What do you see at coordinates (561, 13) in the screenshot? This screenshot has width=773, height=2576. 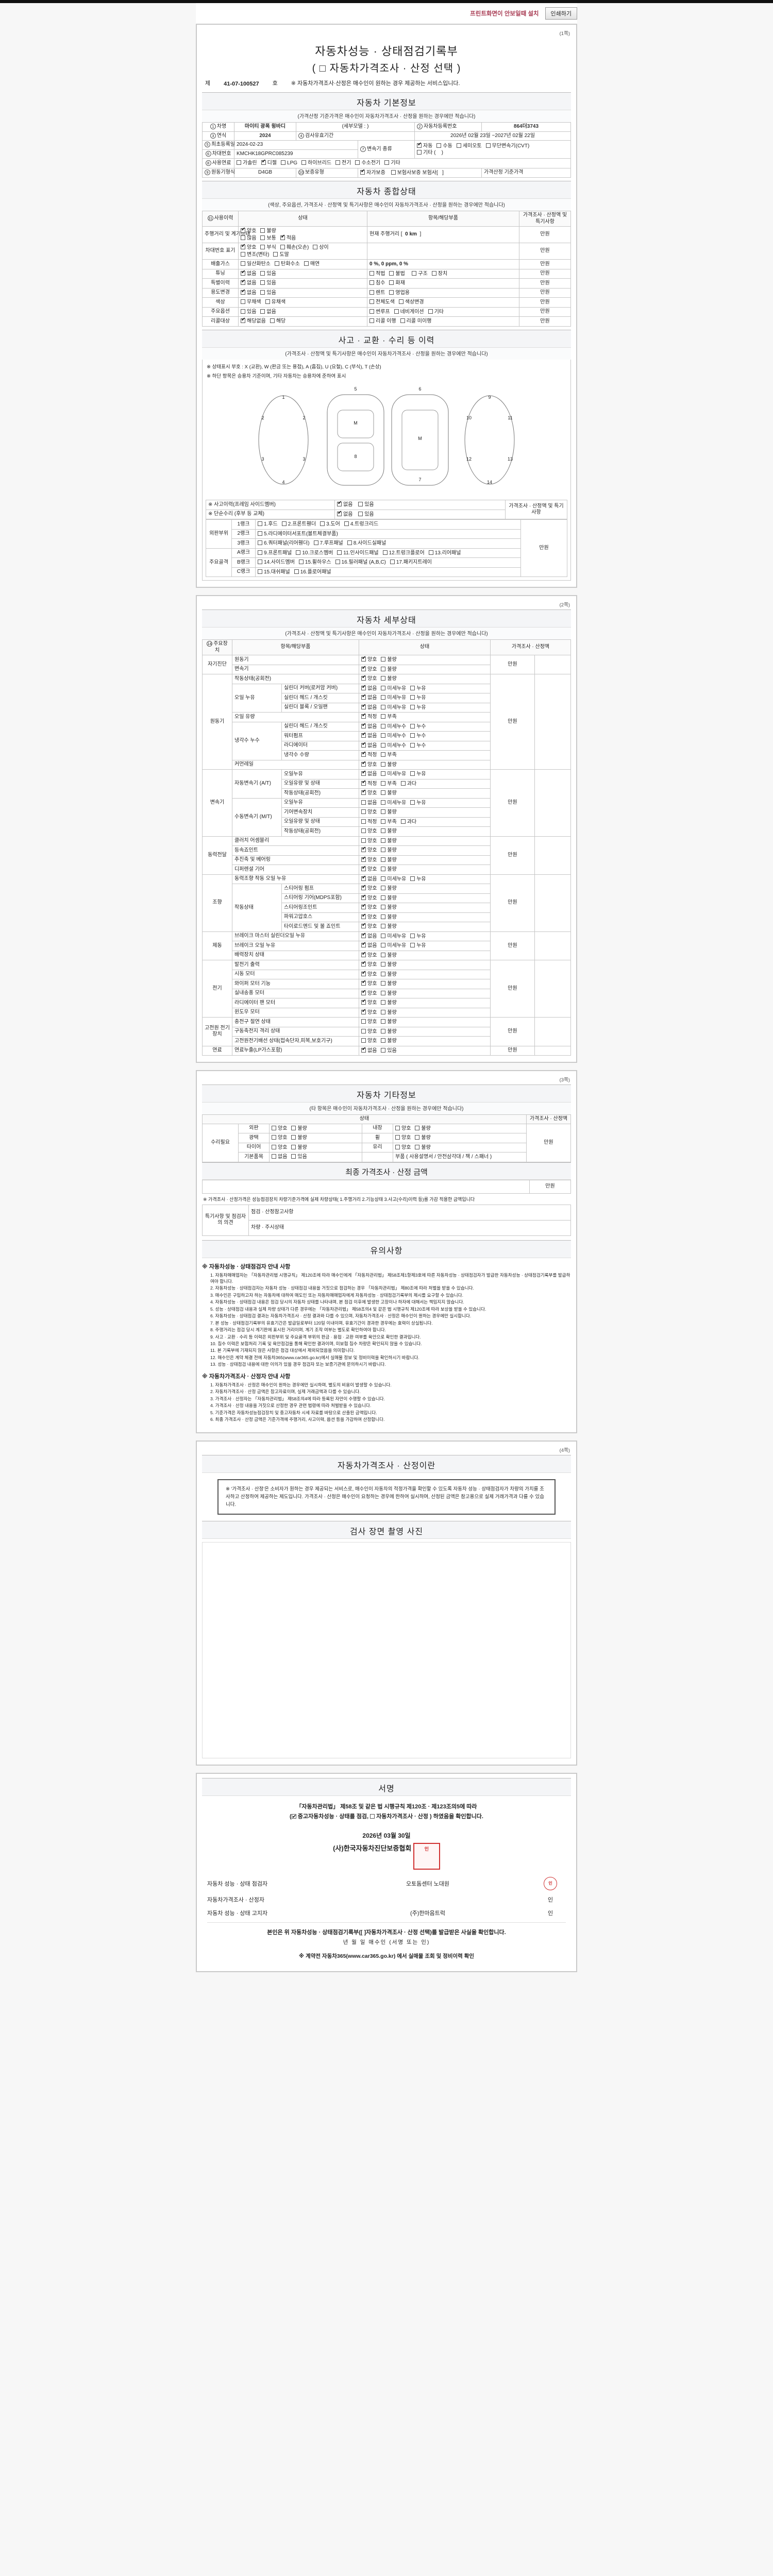 I see `print-button: 인쇄하기` at bounding box center [561, 13].